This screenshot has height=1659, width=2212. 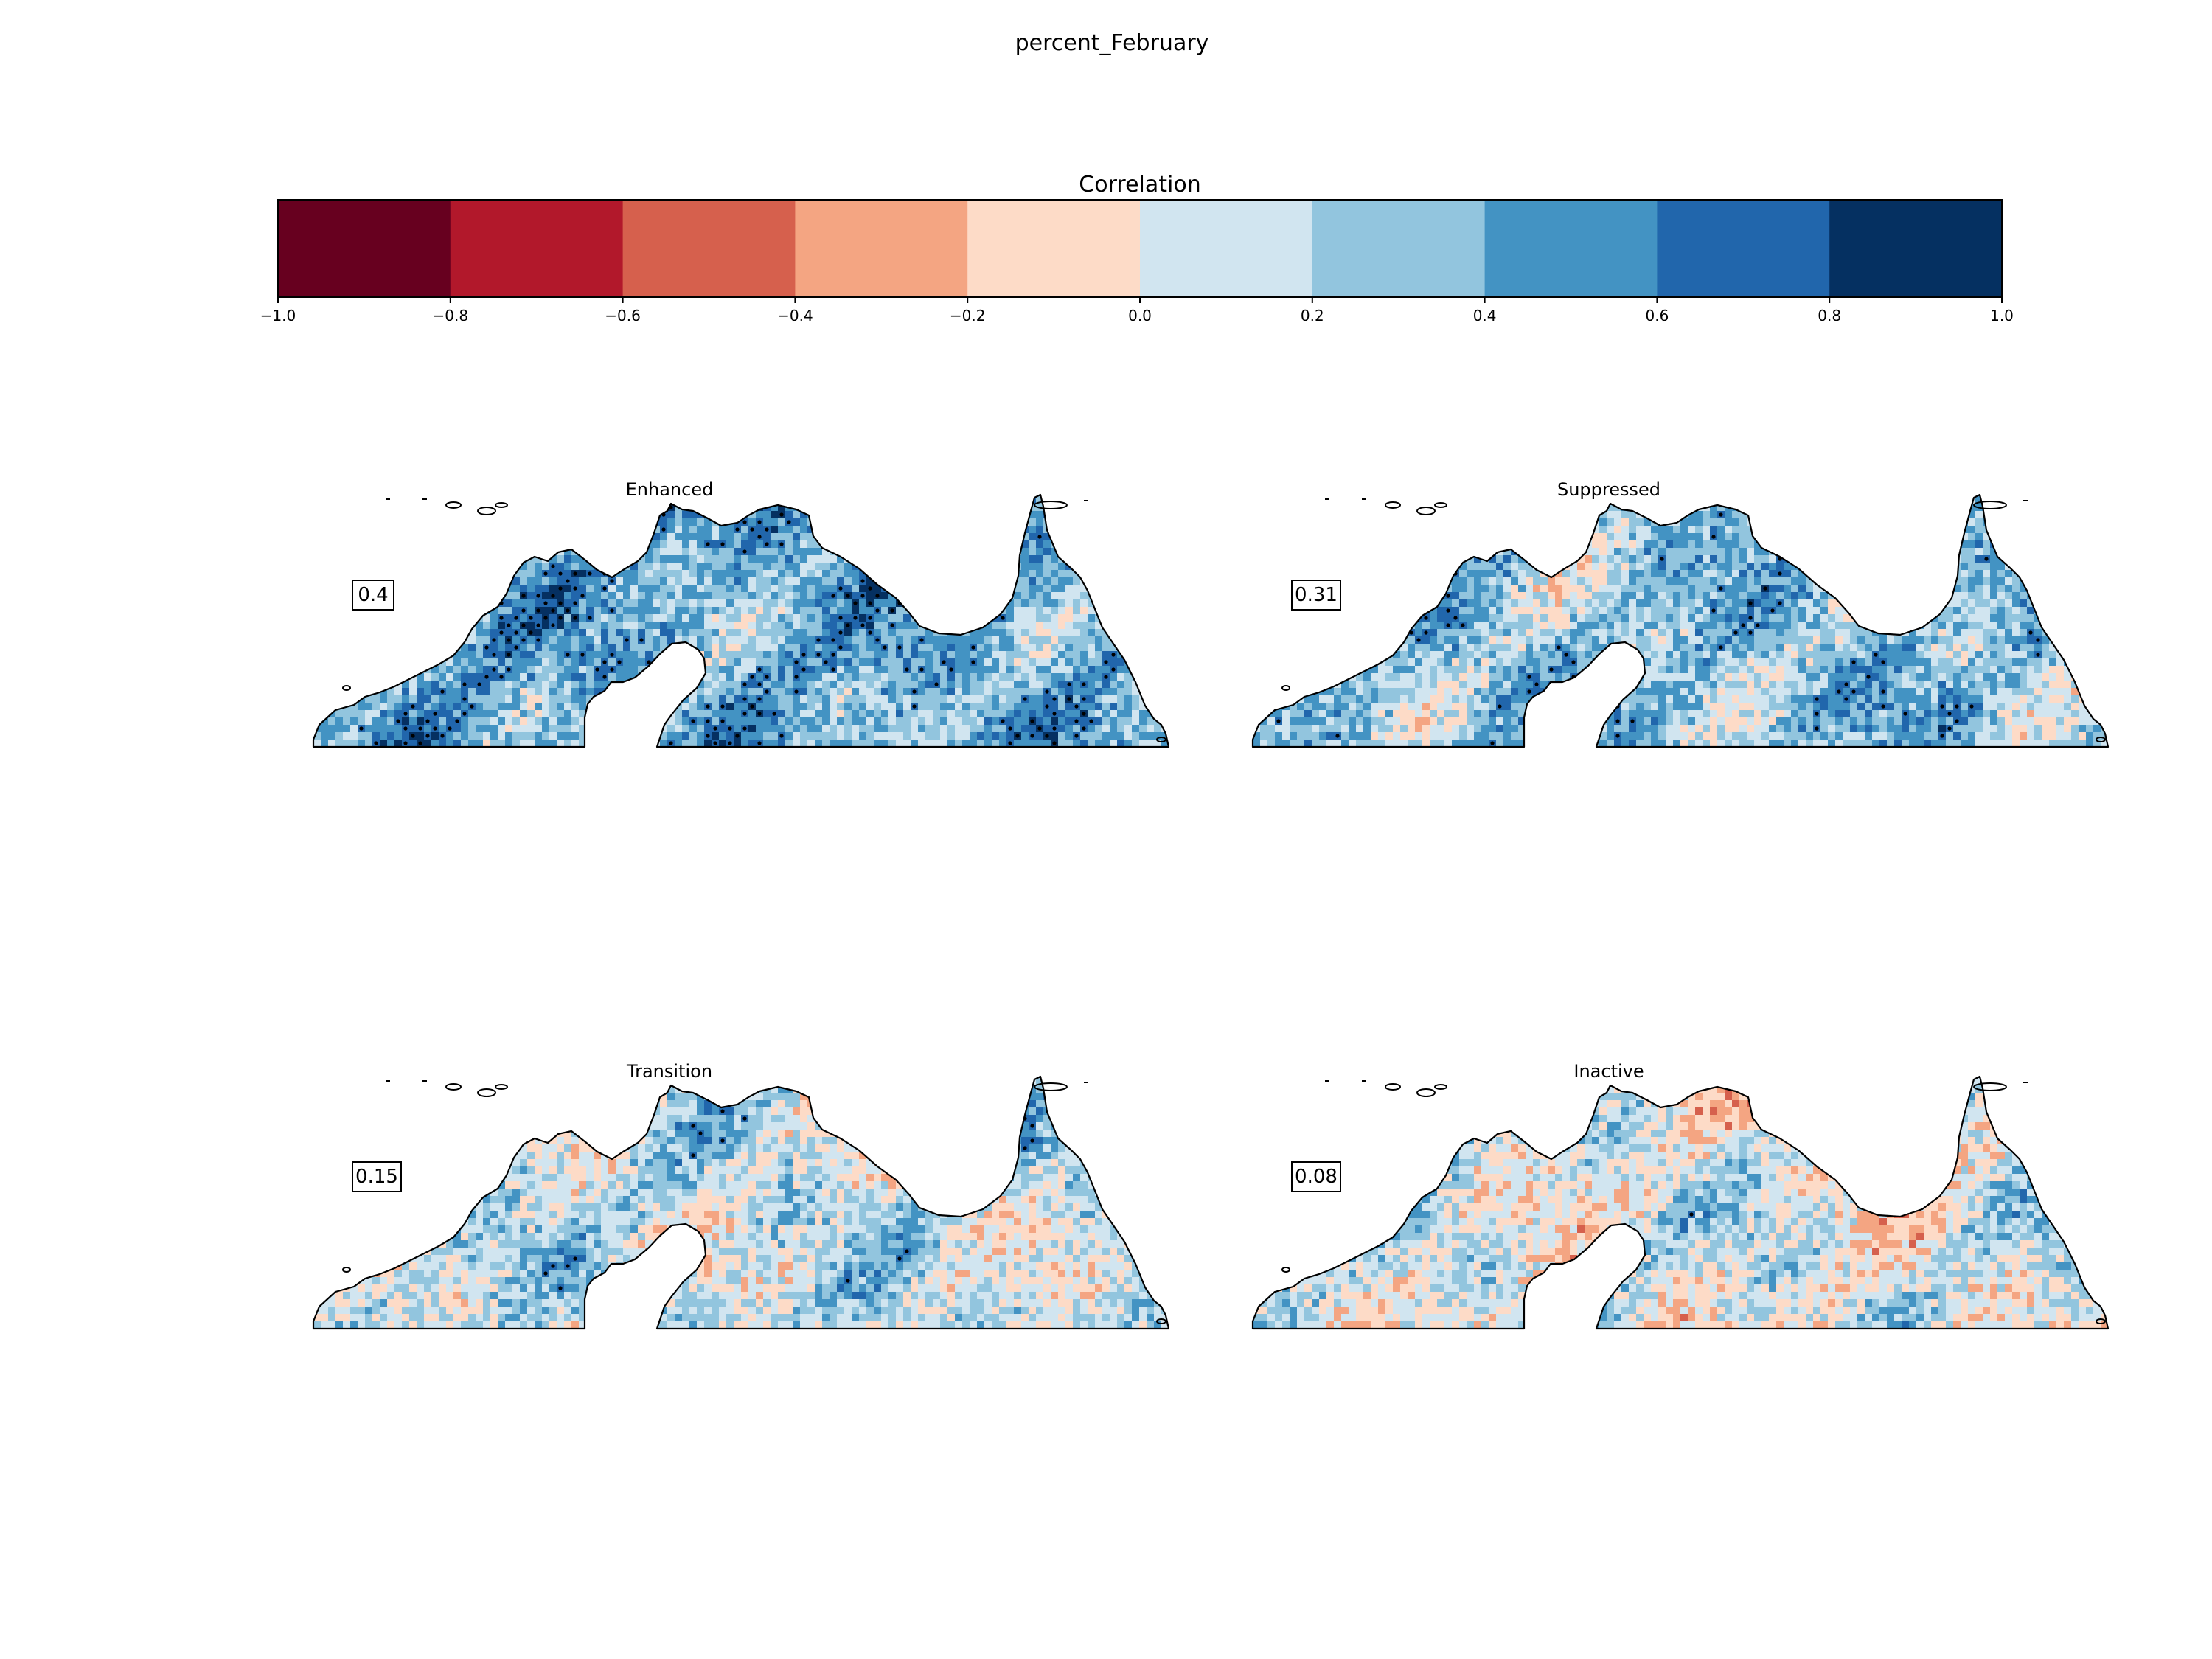 I want to click on colorbar-tick-label: 1.0, so click(x=2002, y=315).